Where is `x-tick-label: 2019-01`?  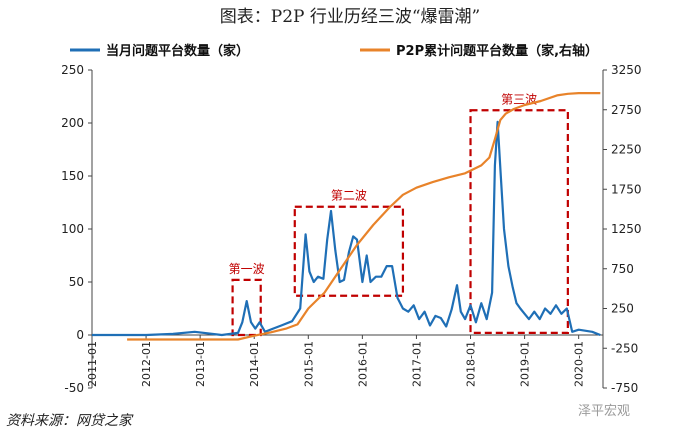 x-tick-label: 2019-01 is located at coordinates (525, 364).